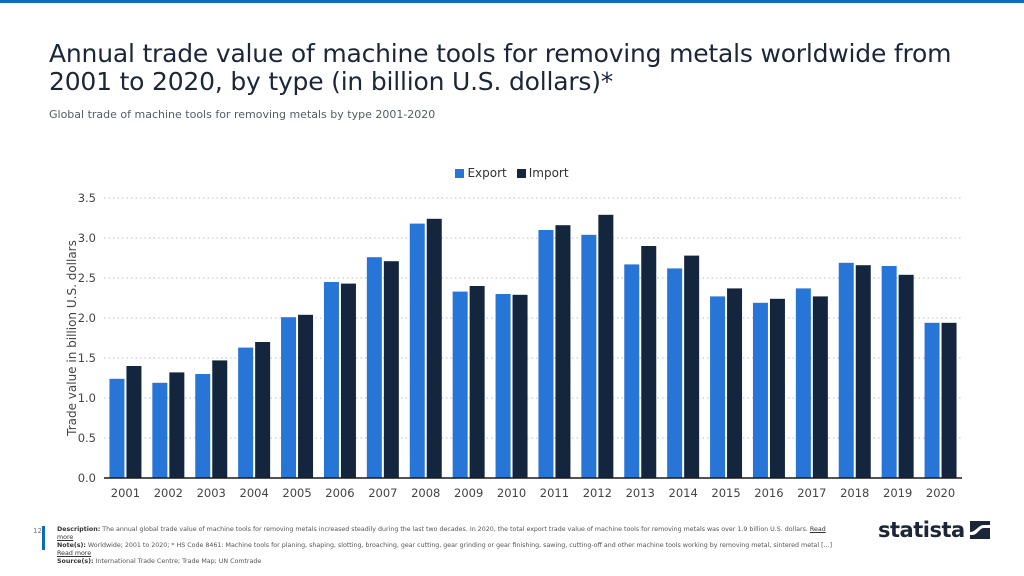 This screenshot has width=1024, height=576. I want to click on bar-import-2006, so click(348, 380).